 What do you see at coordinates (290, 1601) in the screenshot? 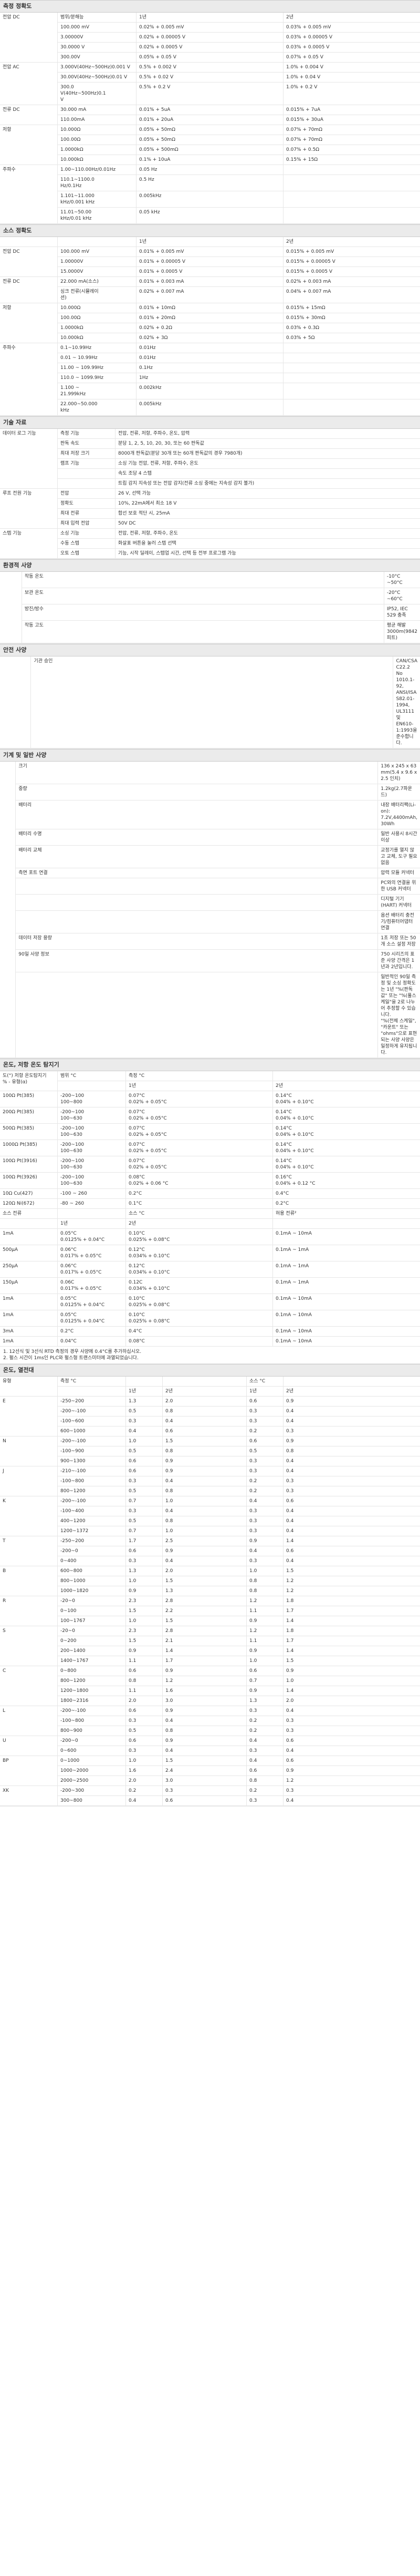
I see `table-cell: 1.8` at bounding box center [290, 1601].